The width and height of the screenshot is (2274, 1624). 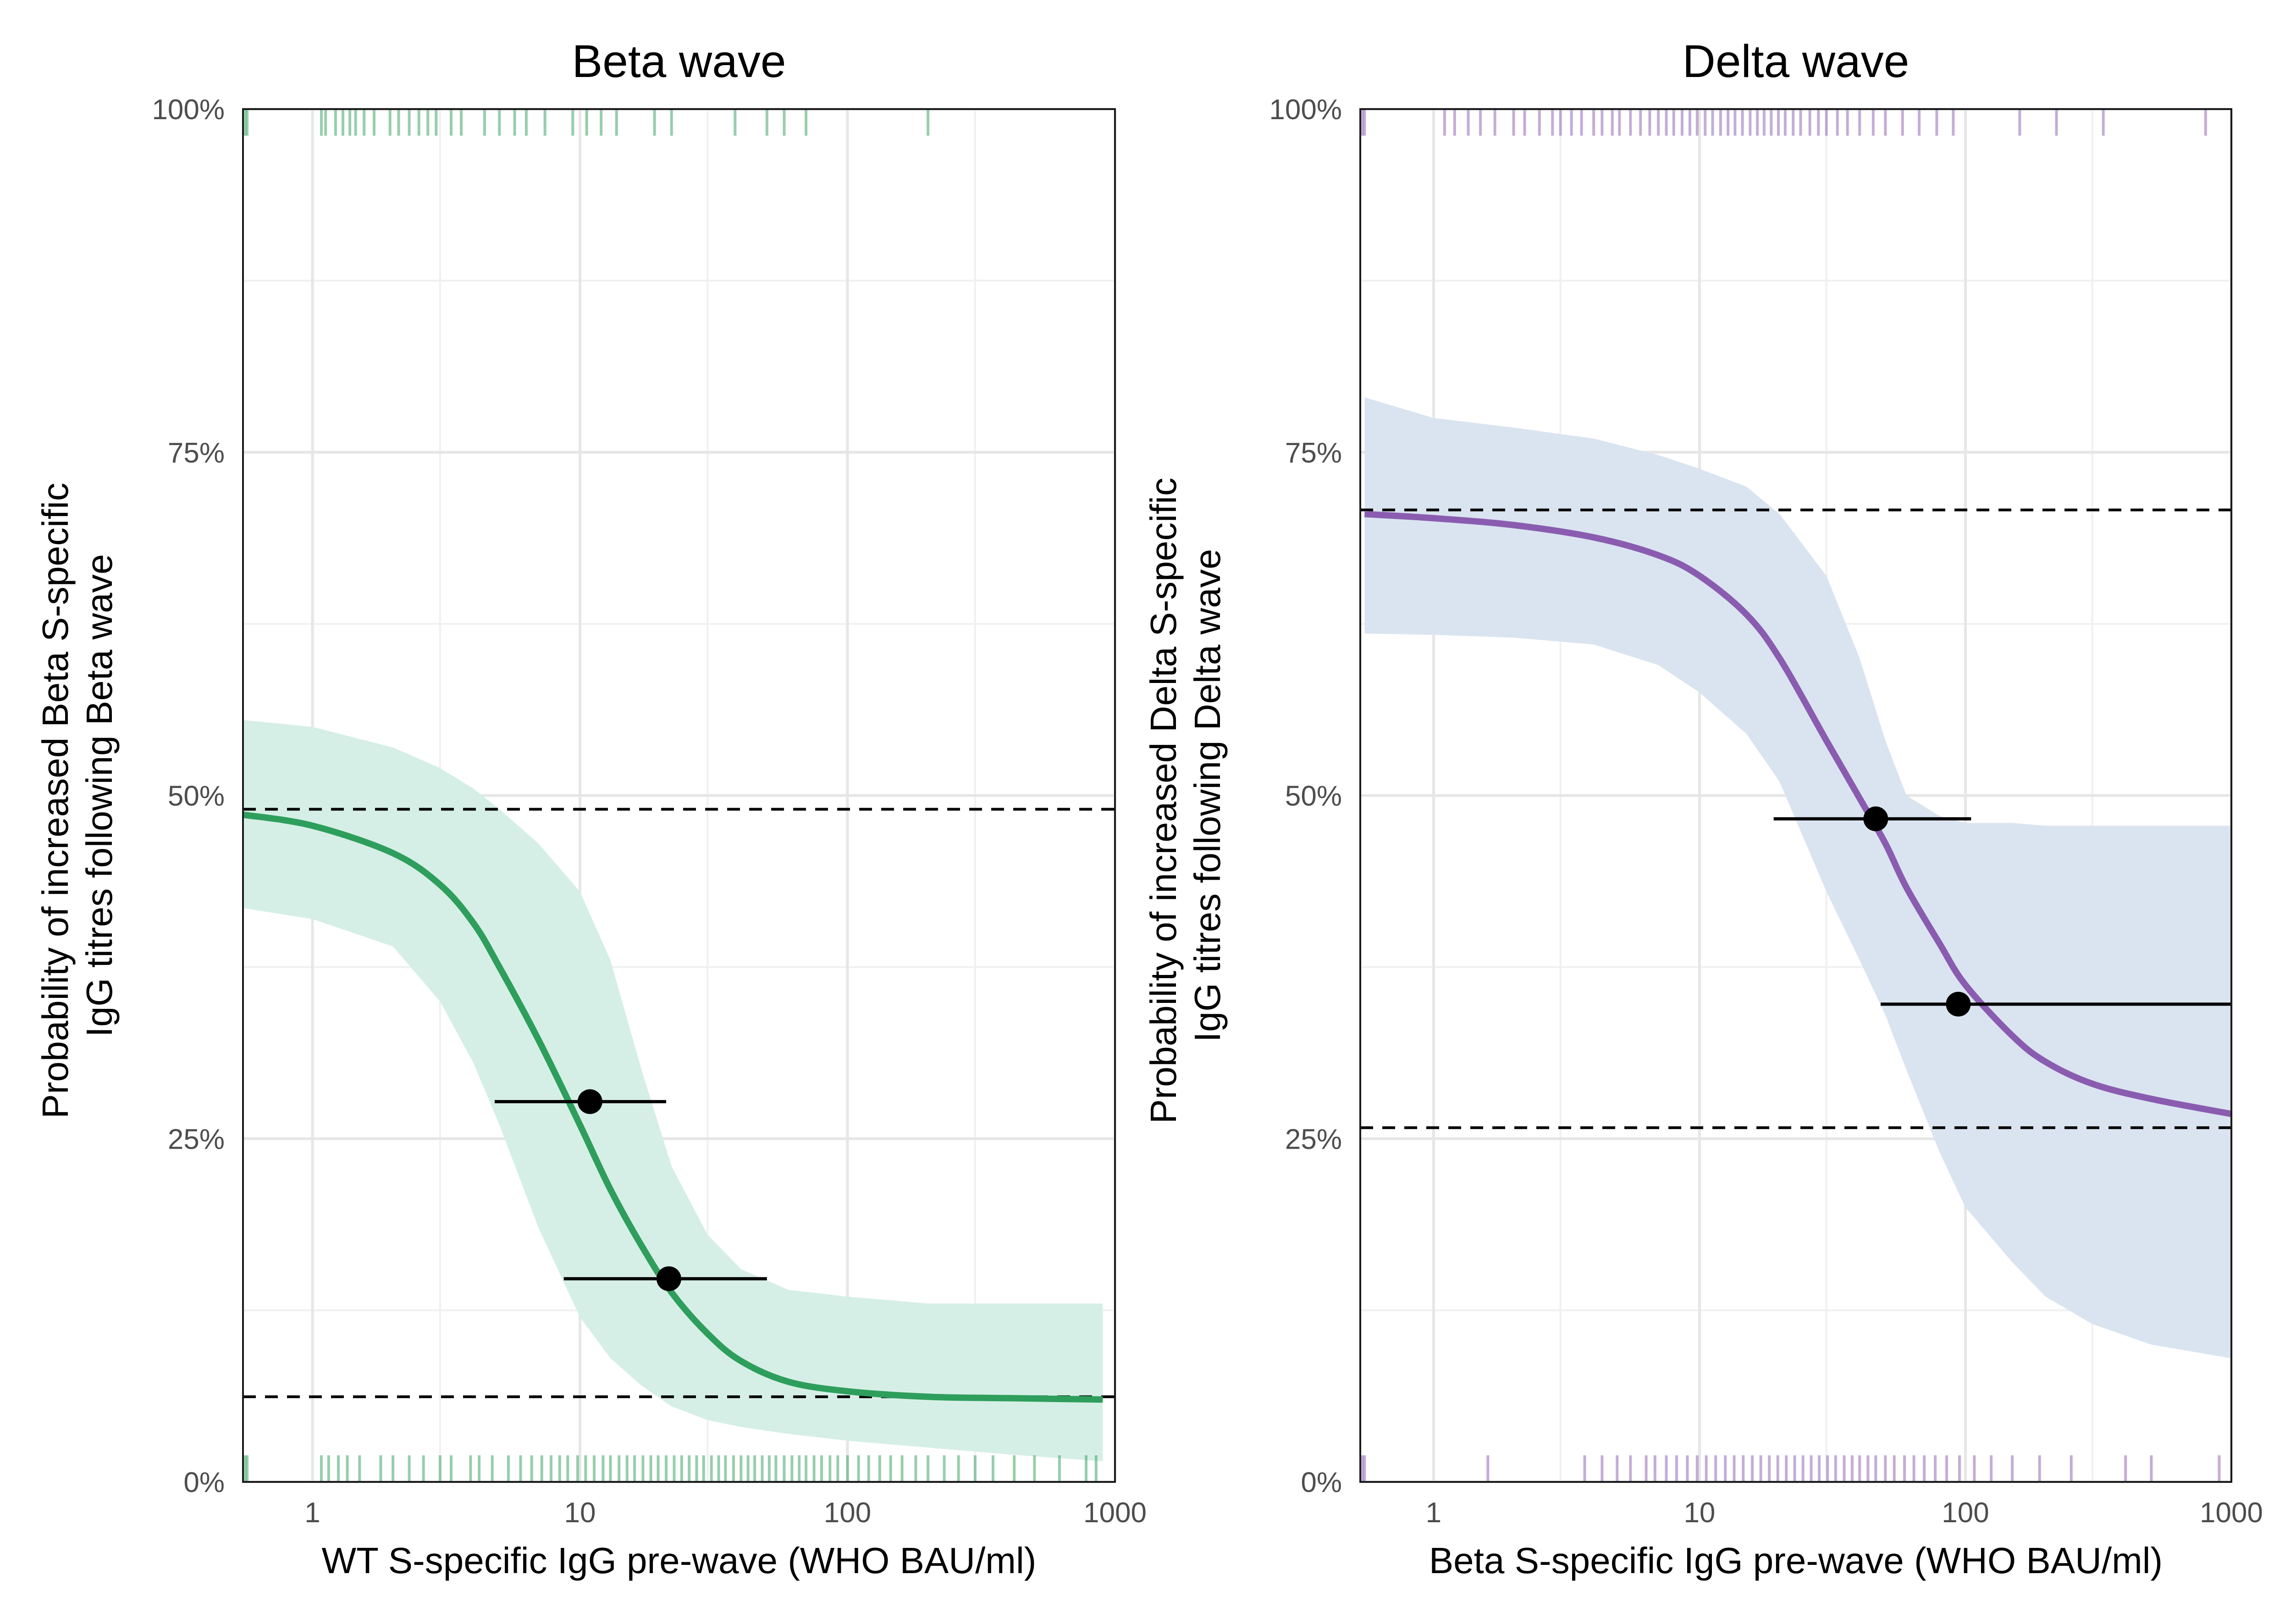 What do you see at coordinates (679, 61) in the screenshot?
I see `chart-title: Beta wave` at bounding box center [679, 61].